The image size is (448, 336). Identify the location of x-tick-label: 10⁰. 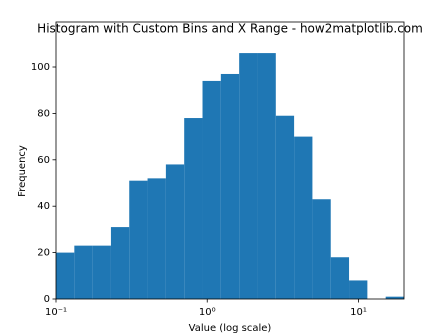
(207, 312).